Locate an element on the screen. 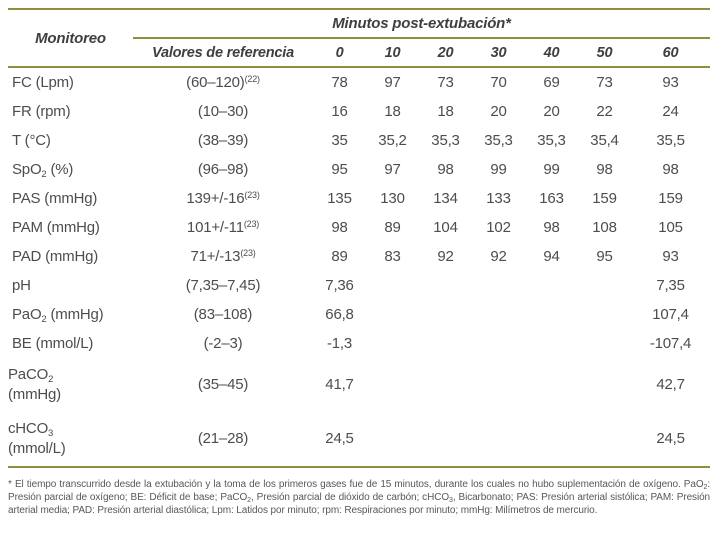 The height and width of the screenshot is (534, 718). row-label: SpO2 (%) is located at coordinates (43, 170).